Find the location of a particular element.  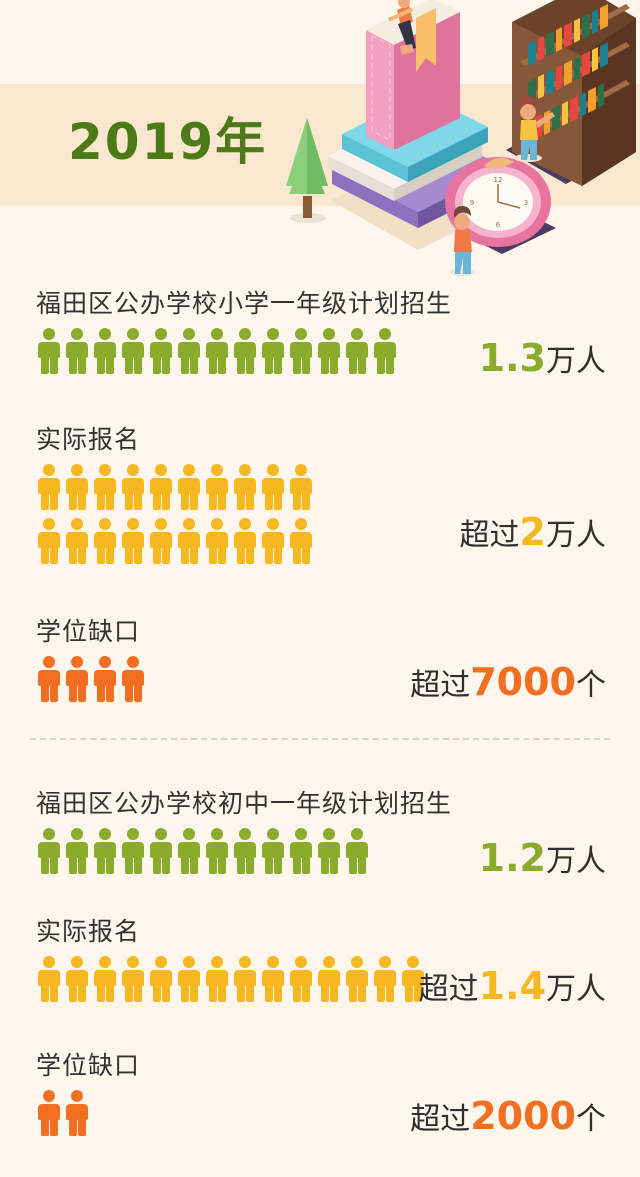

block-value: 1.2万人 is located at coordinates (542, 858).